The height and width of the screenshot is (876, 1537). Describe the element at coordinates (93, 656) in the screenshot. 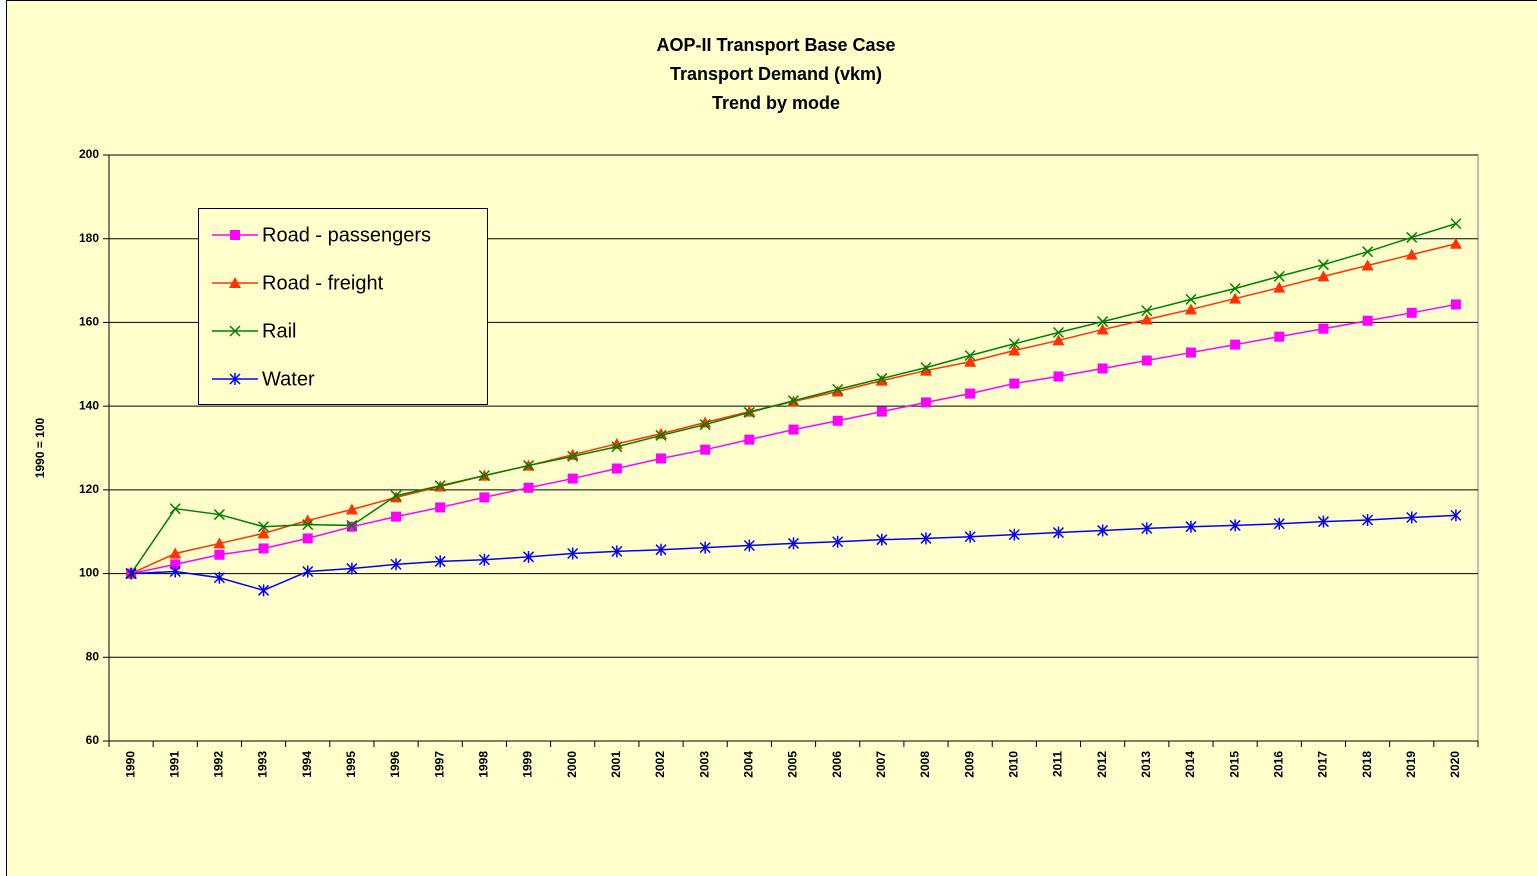

I see `y-tick-label: 80` at that location.